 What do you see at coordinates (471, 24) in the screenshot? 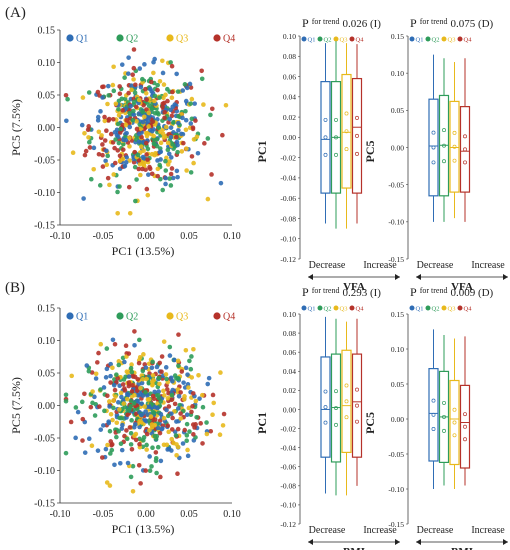
I see `p-trend-value: 0.075 (D)` at bounding box center [471, 24].